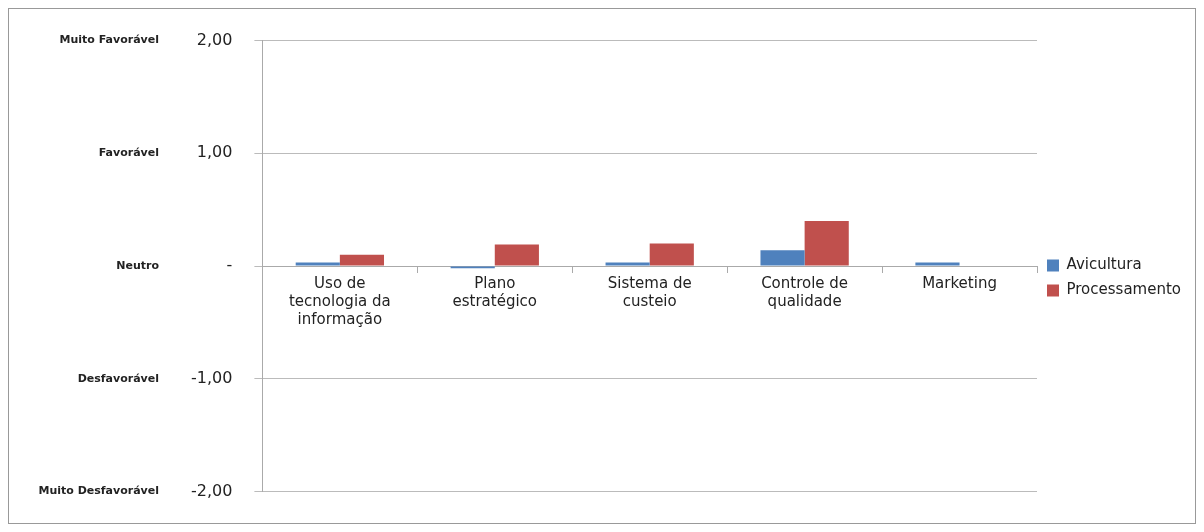  I want to click on y-tick-label: 1,00, so click(214, 152).